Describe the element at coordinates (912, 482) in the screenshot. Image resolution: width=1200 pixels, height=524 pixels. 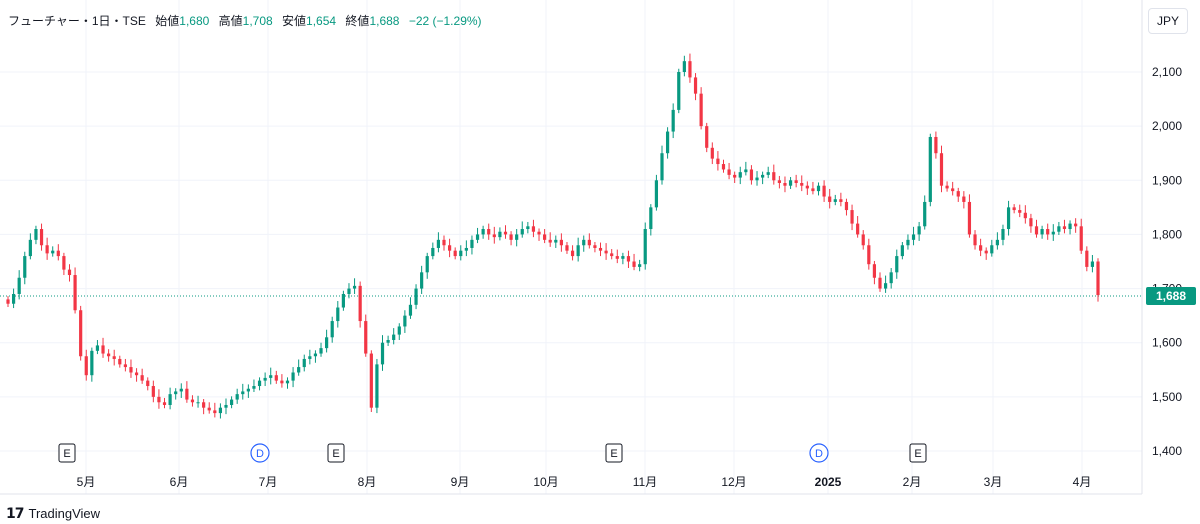
I see `x-tick-label: 2月` at that location.